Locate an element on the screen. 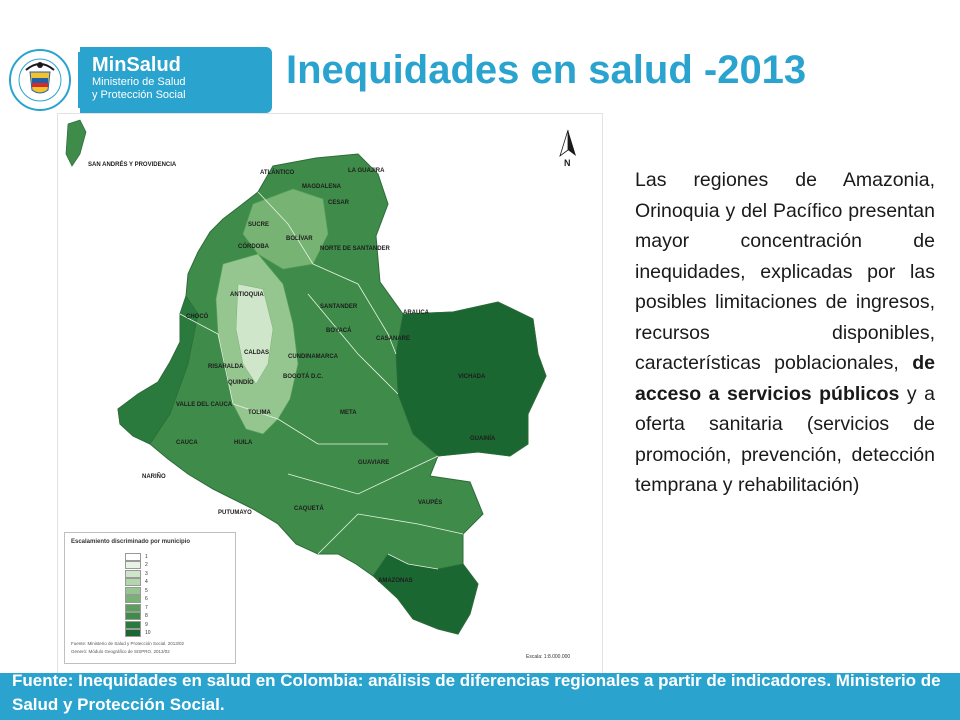  map-label-vichada: VICHADA is located at coordinates (472, 377).